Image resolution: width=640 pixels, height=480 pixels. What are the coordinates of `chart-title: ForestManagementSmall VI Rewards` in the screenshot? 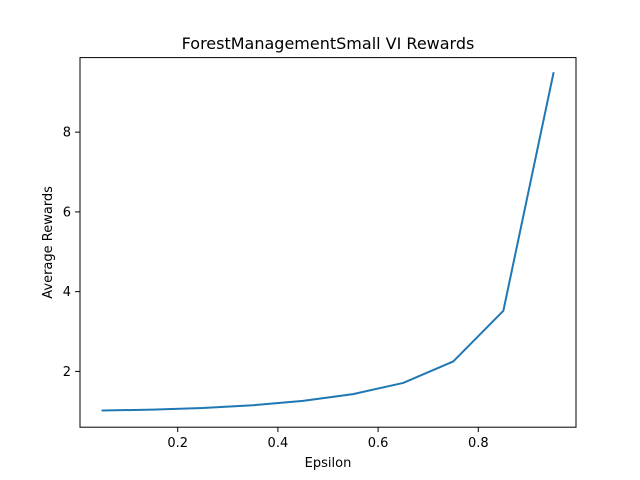 It's located at (328, 43).